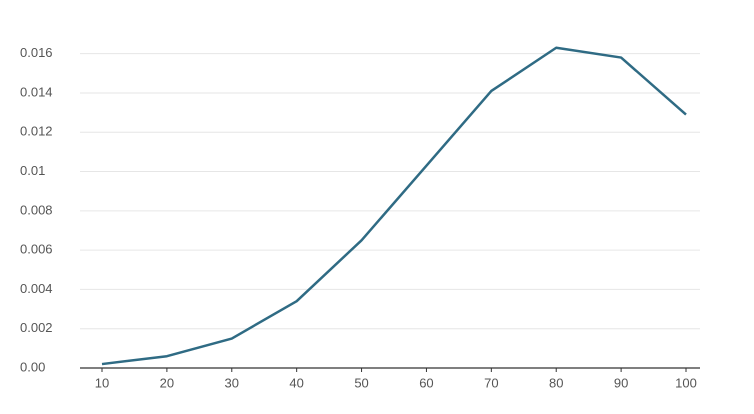 This screenshot has width=754, height=414. What do you see at coordinates (296, 382) in the screenshot?
I see `x-tick-label: 40` at bounding box center [296, 382].